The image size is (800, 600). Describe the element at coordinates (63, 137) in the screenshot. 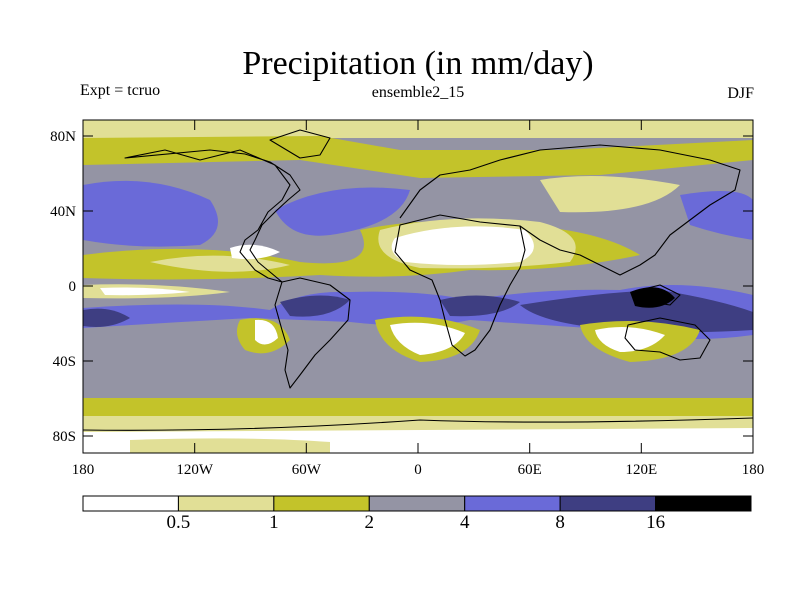

I see `y-tick-label: 80N` at that location.